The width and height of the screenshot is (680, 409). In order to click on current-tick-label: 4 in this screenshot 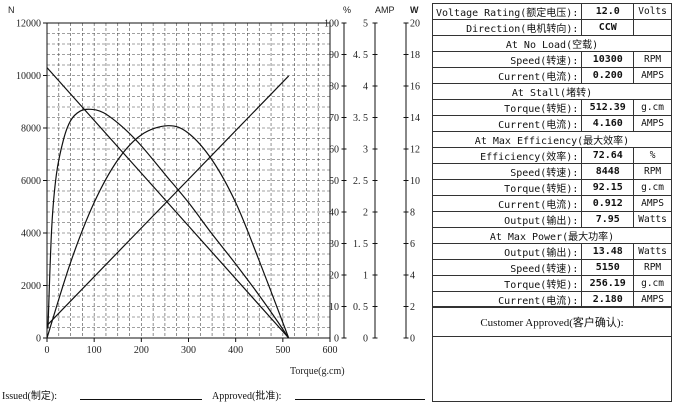, I will do `click(365, 87)`.